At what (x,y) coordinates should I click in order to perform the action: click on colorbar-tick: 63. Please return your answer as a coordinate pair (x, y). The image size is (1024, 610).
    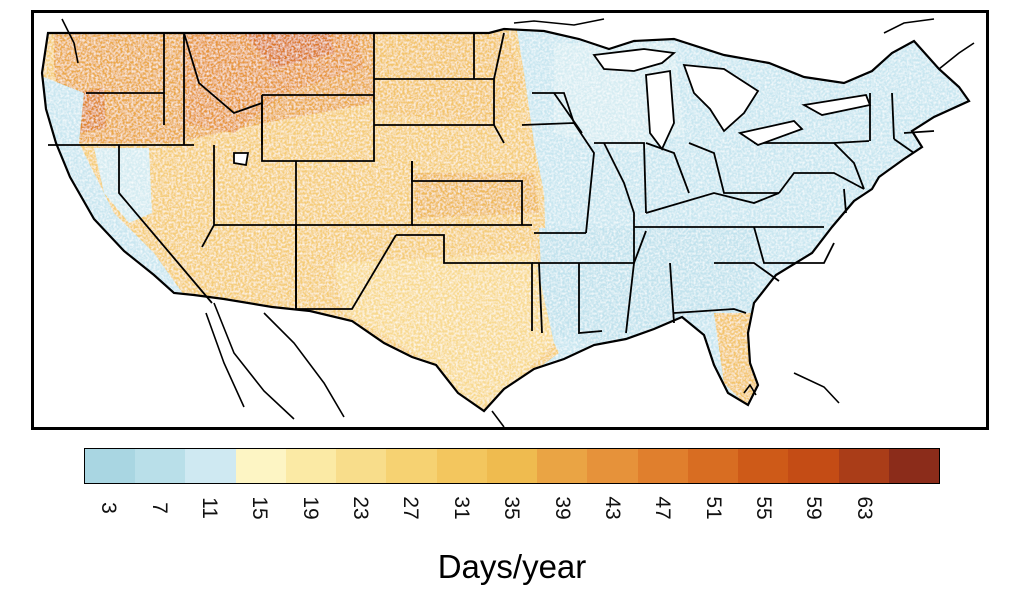
    Looking at the image, I should click on (864, 507).